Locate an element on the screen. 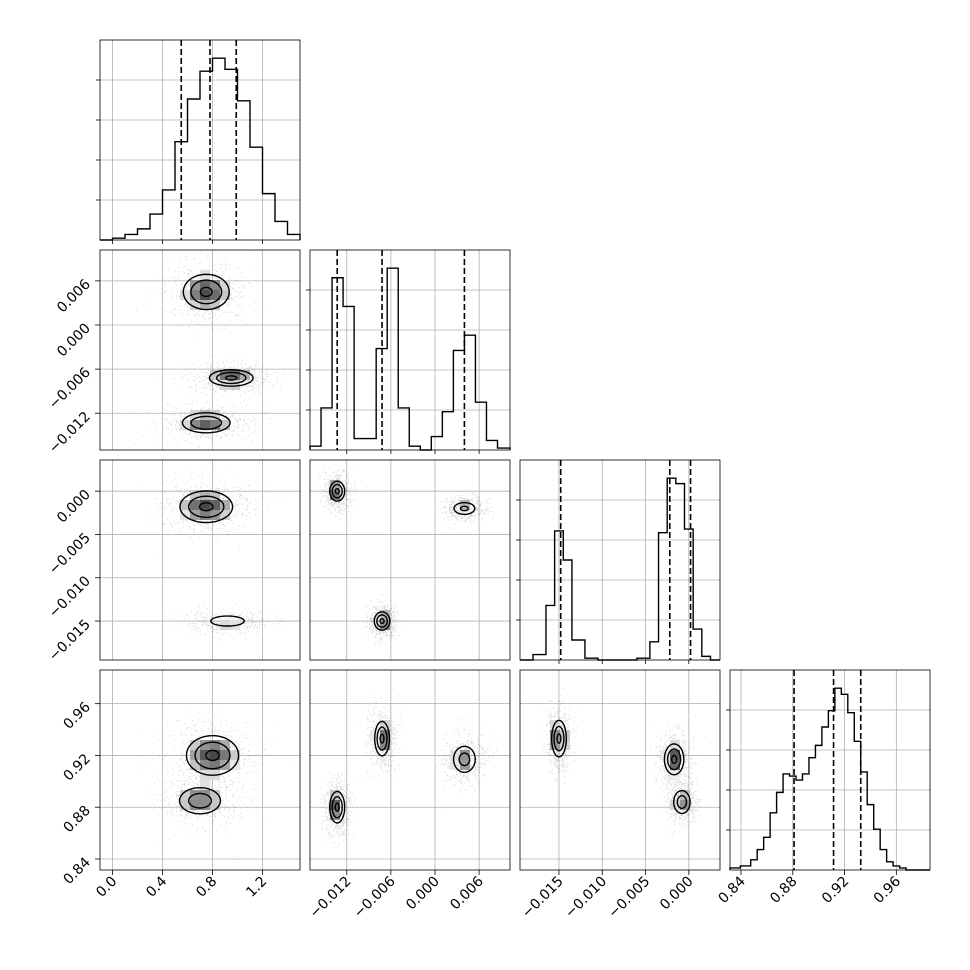  x-tick-label: −0.005 is located at coordinates (629, 898).